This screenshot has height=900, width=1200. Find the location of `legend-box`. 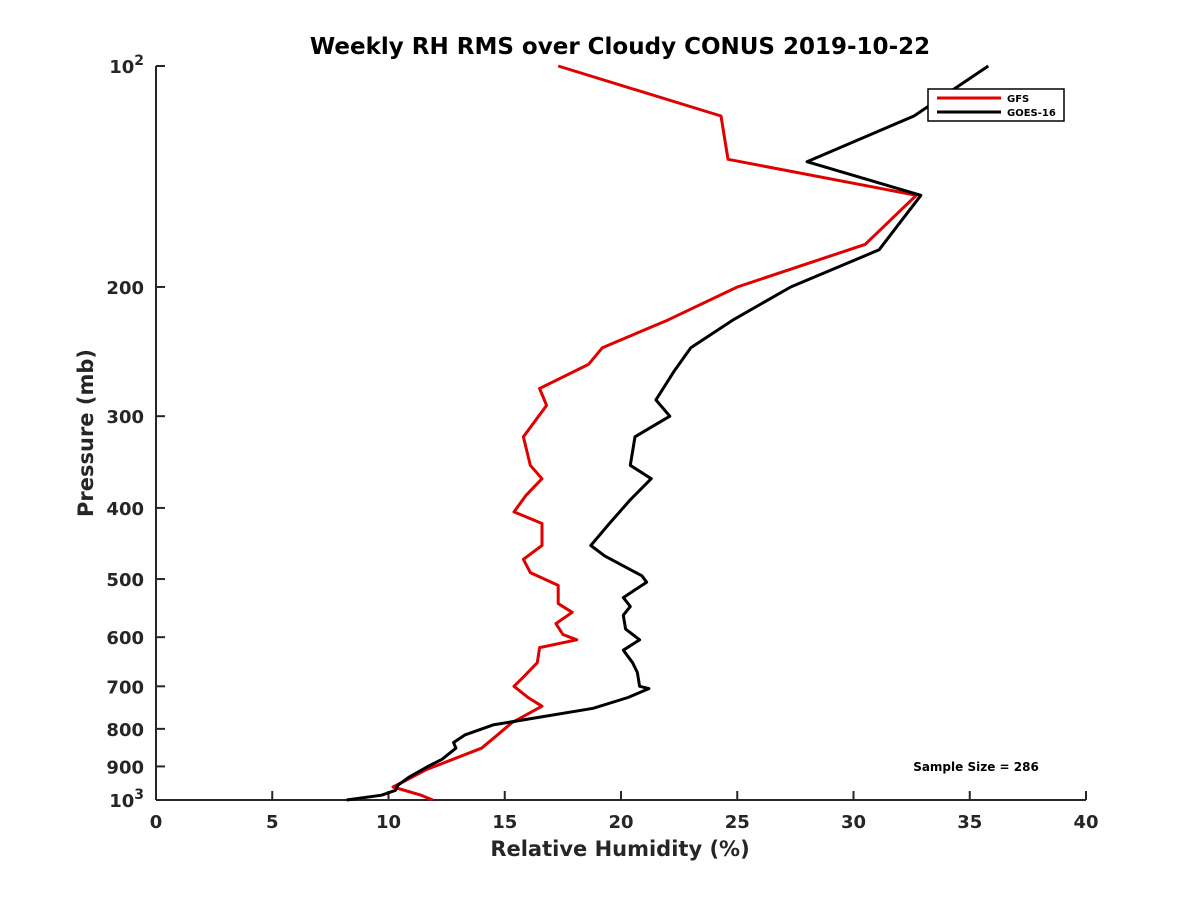

legend-box is located at coordinates (996, 105).